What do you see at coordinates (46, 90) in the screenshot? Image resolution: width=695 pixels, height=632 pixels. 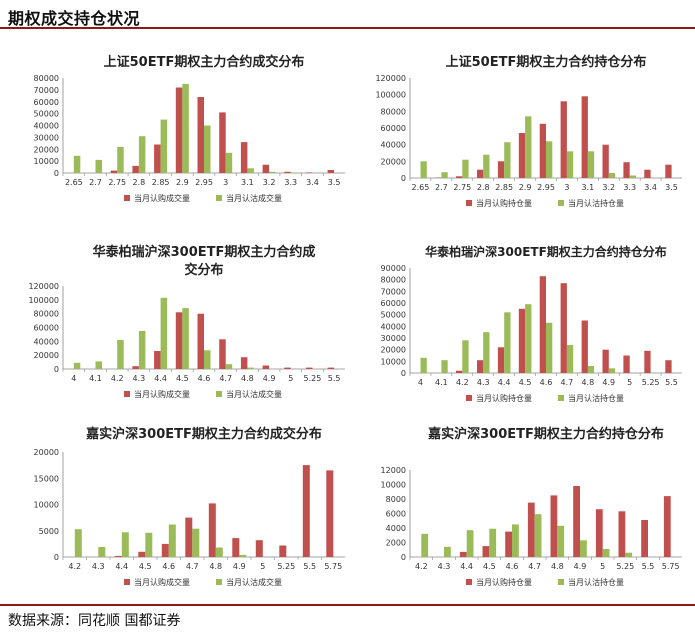 I see `y-tick-label: 70000` at bounding box center [46, 90].